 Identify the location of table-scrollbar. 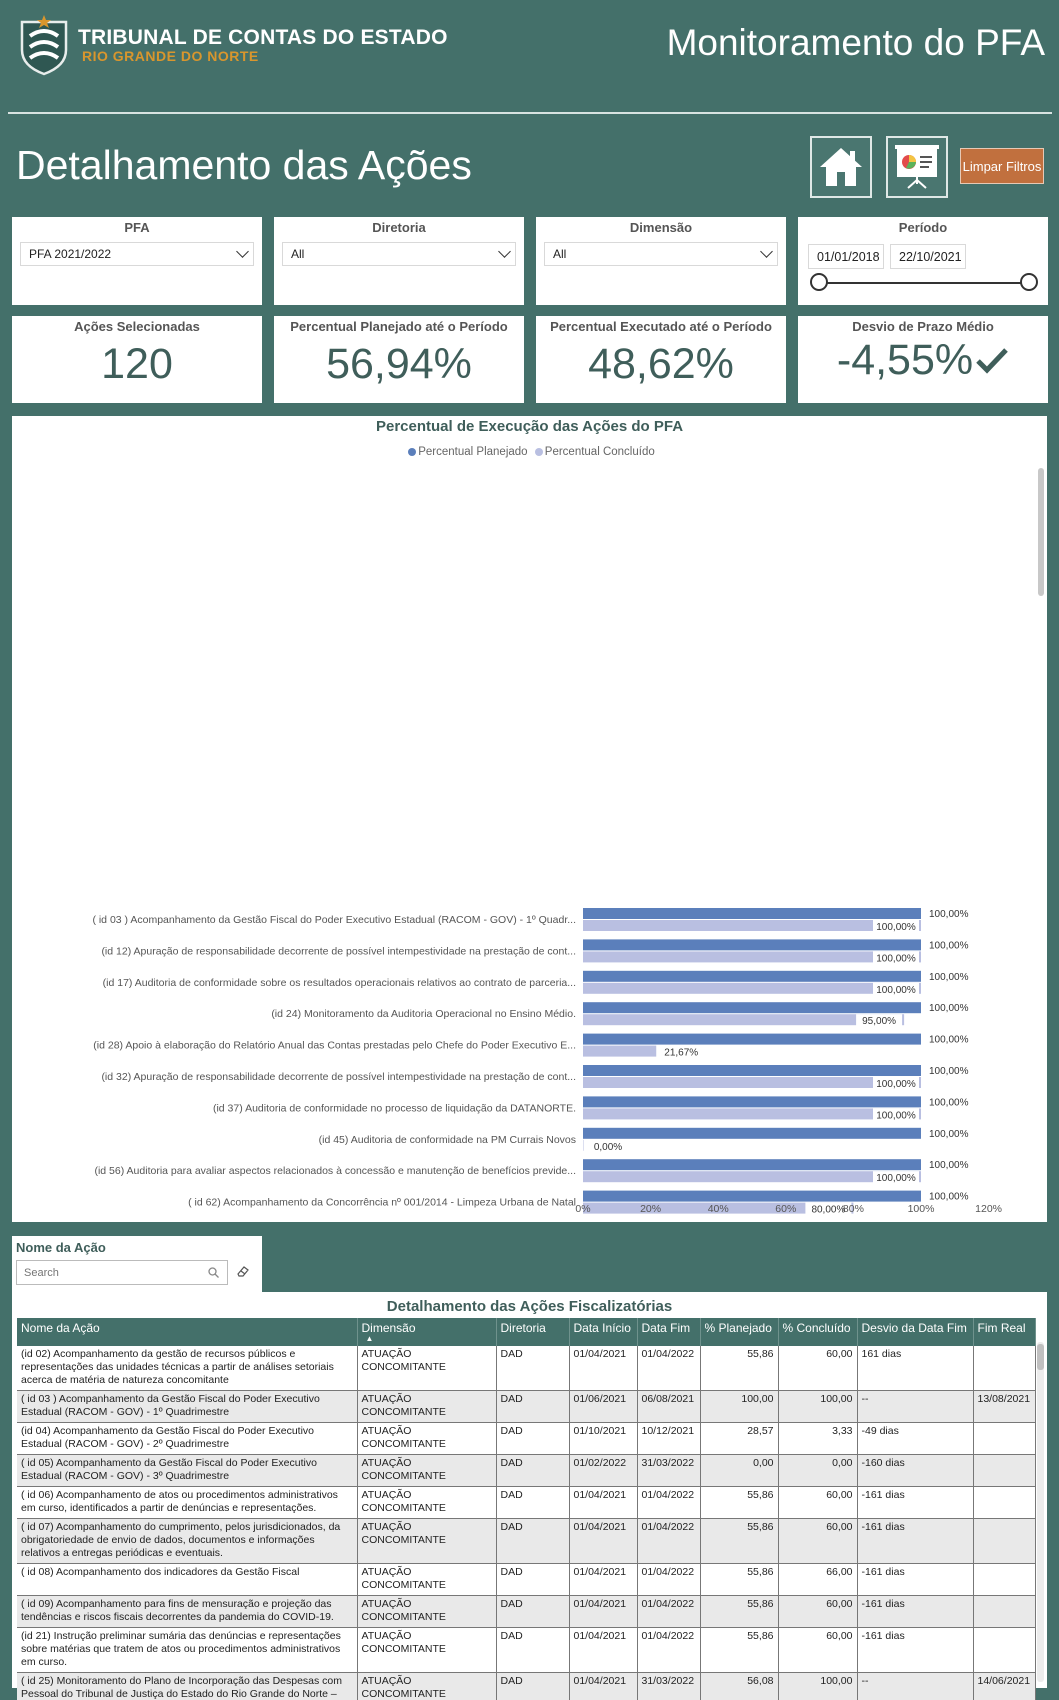
(1040, 1512).